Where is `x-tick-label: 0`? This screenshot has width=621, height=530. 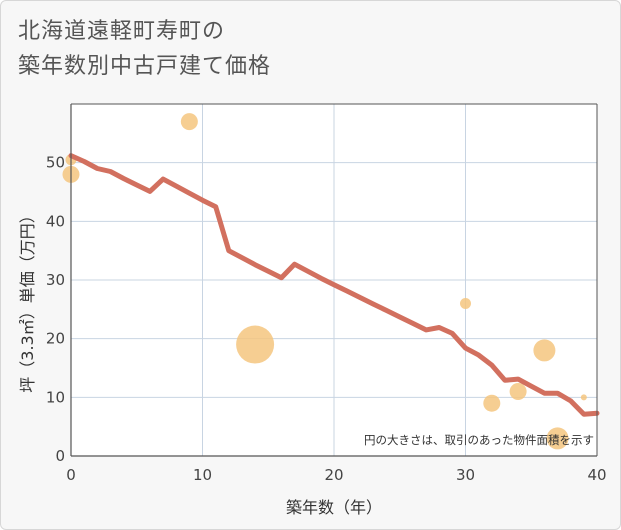 x-tick-label: 0 is located at coordinates (71, 475).